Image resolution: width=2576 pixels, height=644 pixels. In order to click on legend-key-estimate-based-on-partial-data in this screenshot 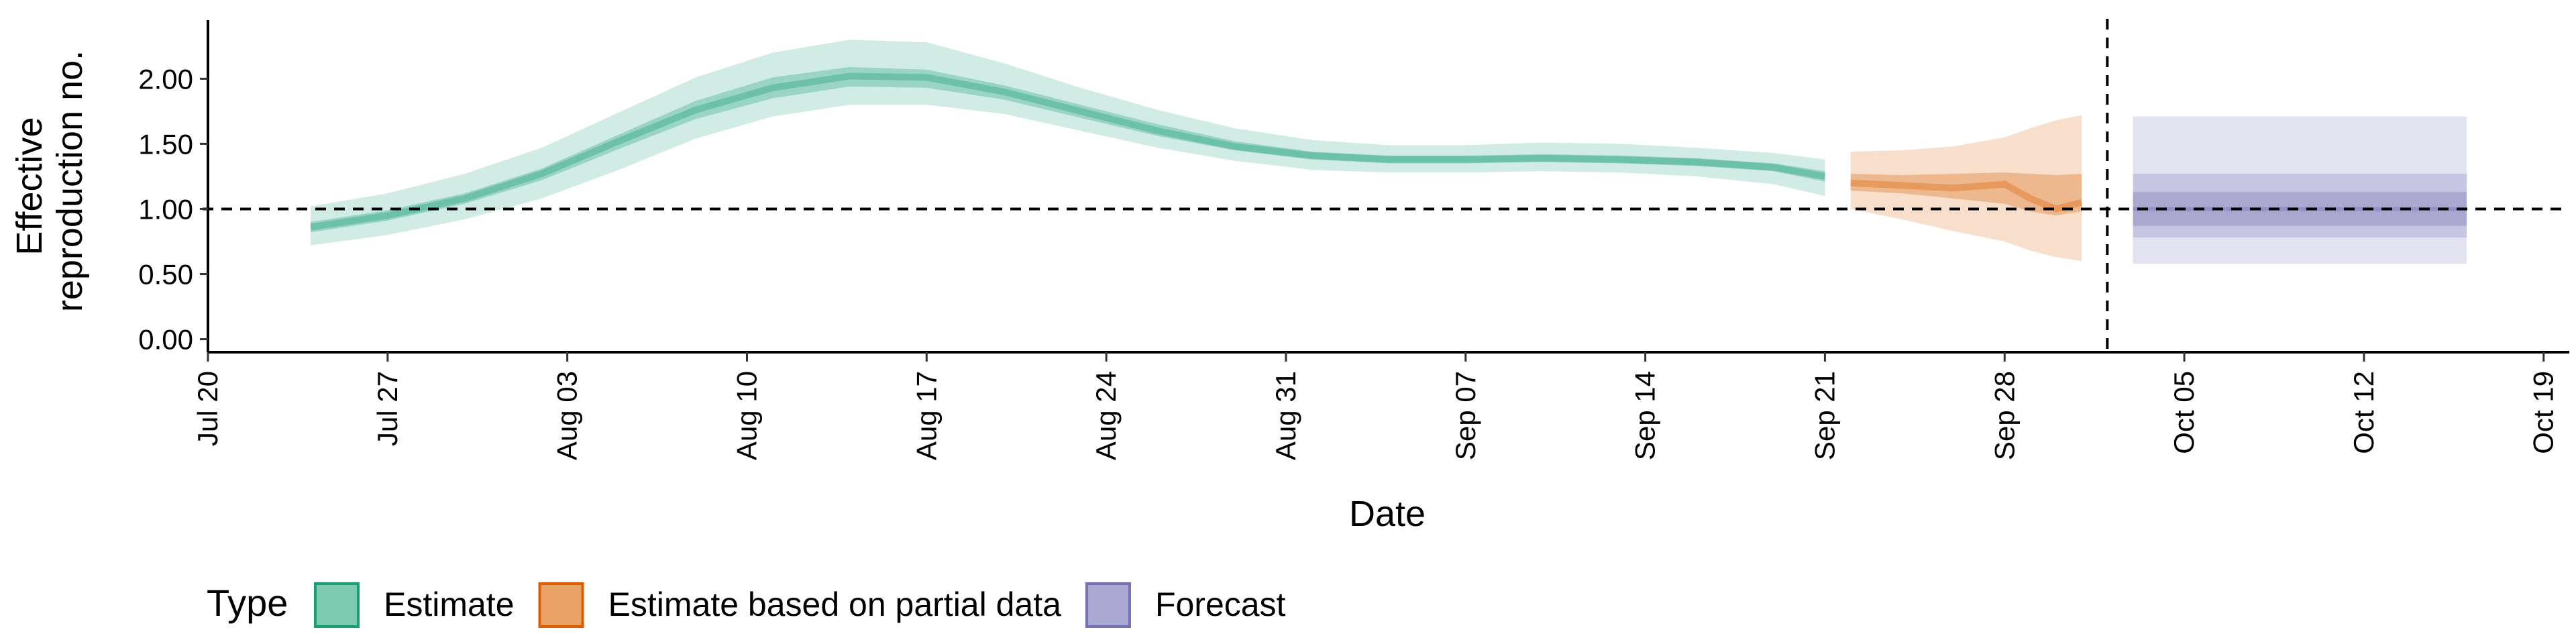, I will do `click(561, 605)`.